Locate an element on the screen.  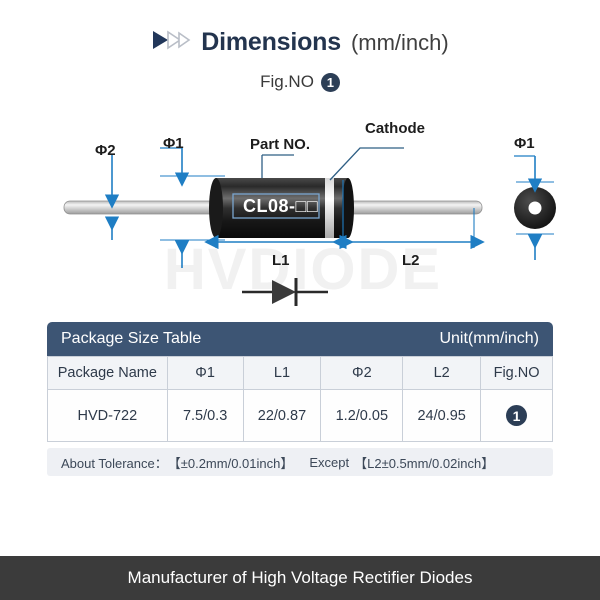
cell-phi1: 7.5/0.3 is located at coordinates (205, 415).